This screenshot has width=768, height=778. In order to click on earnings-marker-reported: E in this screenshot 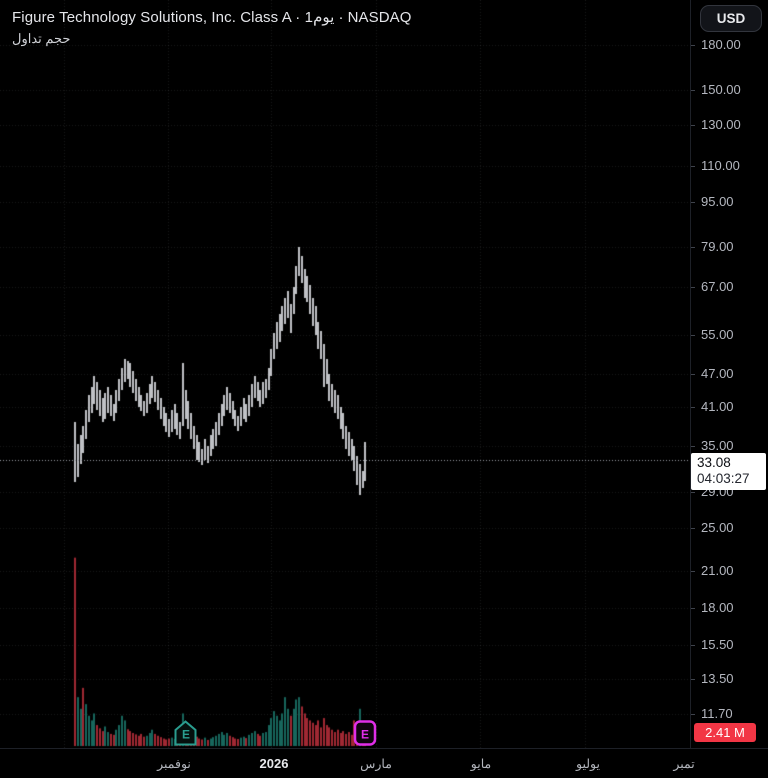, I will do `click(186, 733)`.